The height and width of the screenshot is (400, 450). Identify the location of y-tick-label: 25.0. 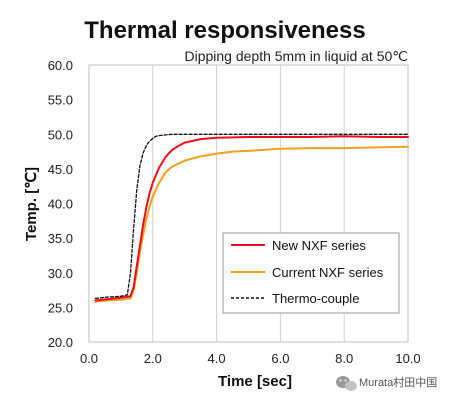
(60, 307).